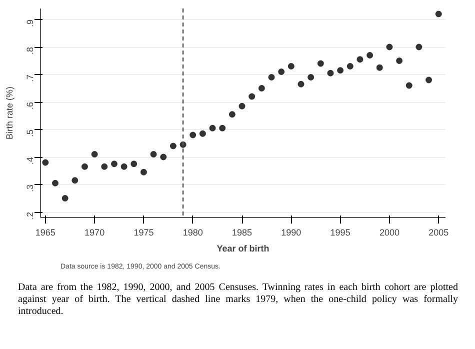  I want to click on x-axis-title: Year of birth, so click(243, 249).